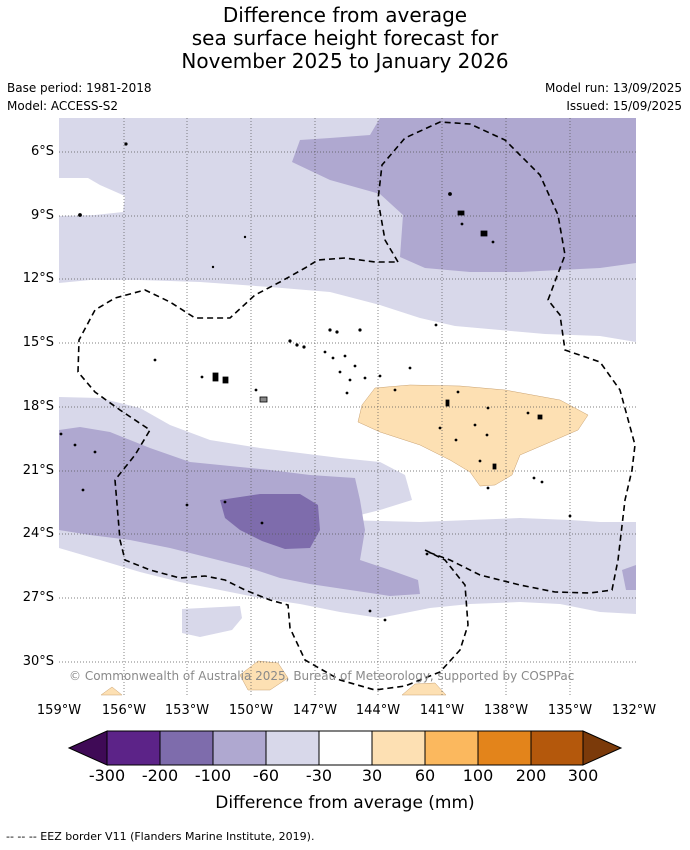 The width and height of the screenshot is (690, 850). What do you see at coordinates (464, 195) in the screenshot?
I see `field-mid-north` at bounding box center [464, 195].